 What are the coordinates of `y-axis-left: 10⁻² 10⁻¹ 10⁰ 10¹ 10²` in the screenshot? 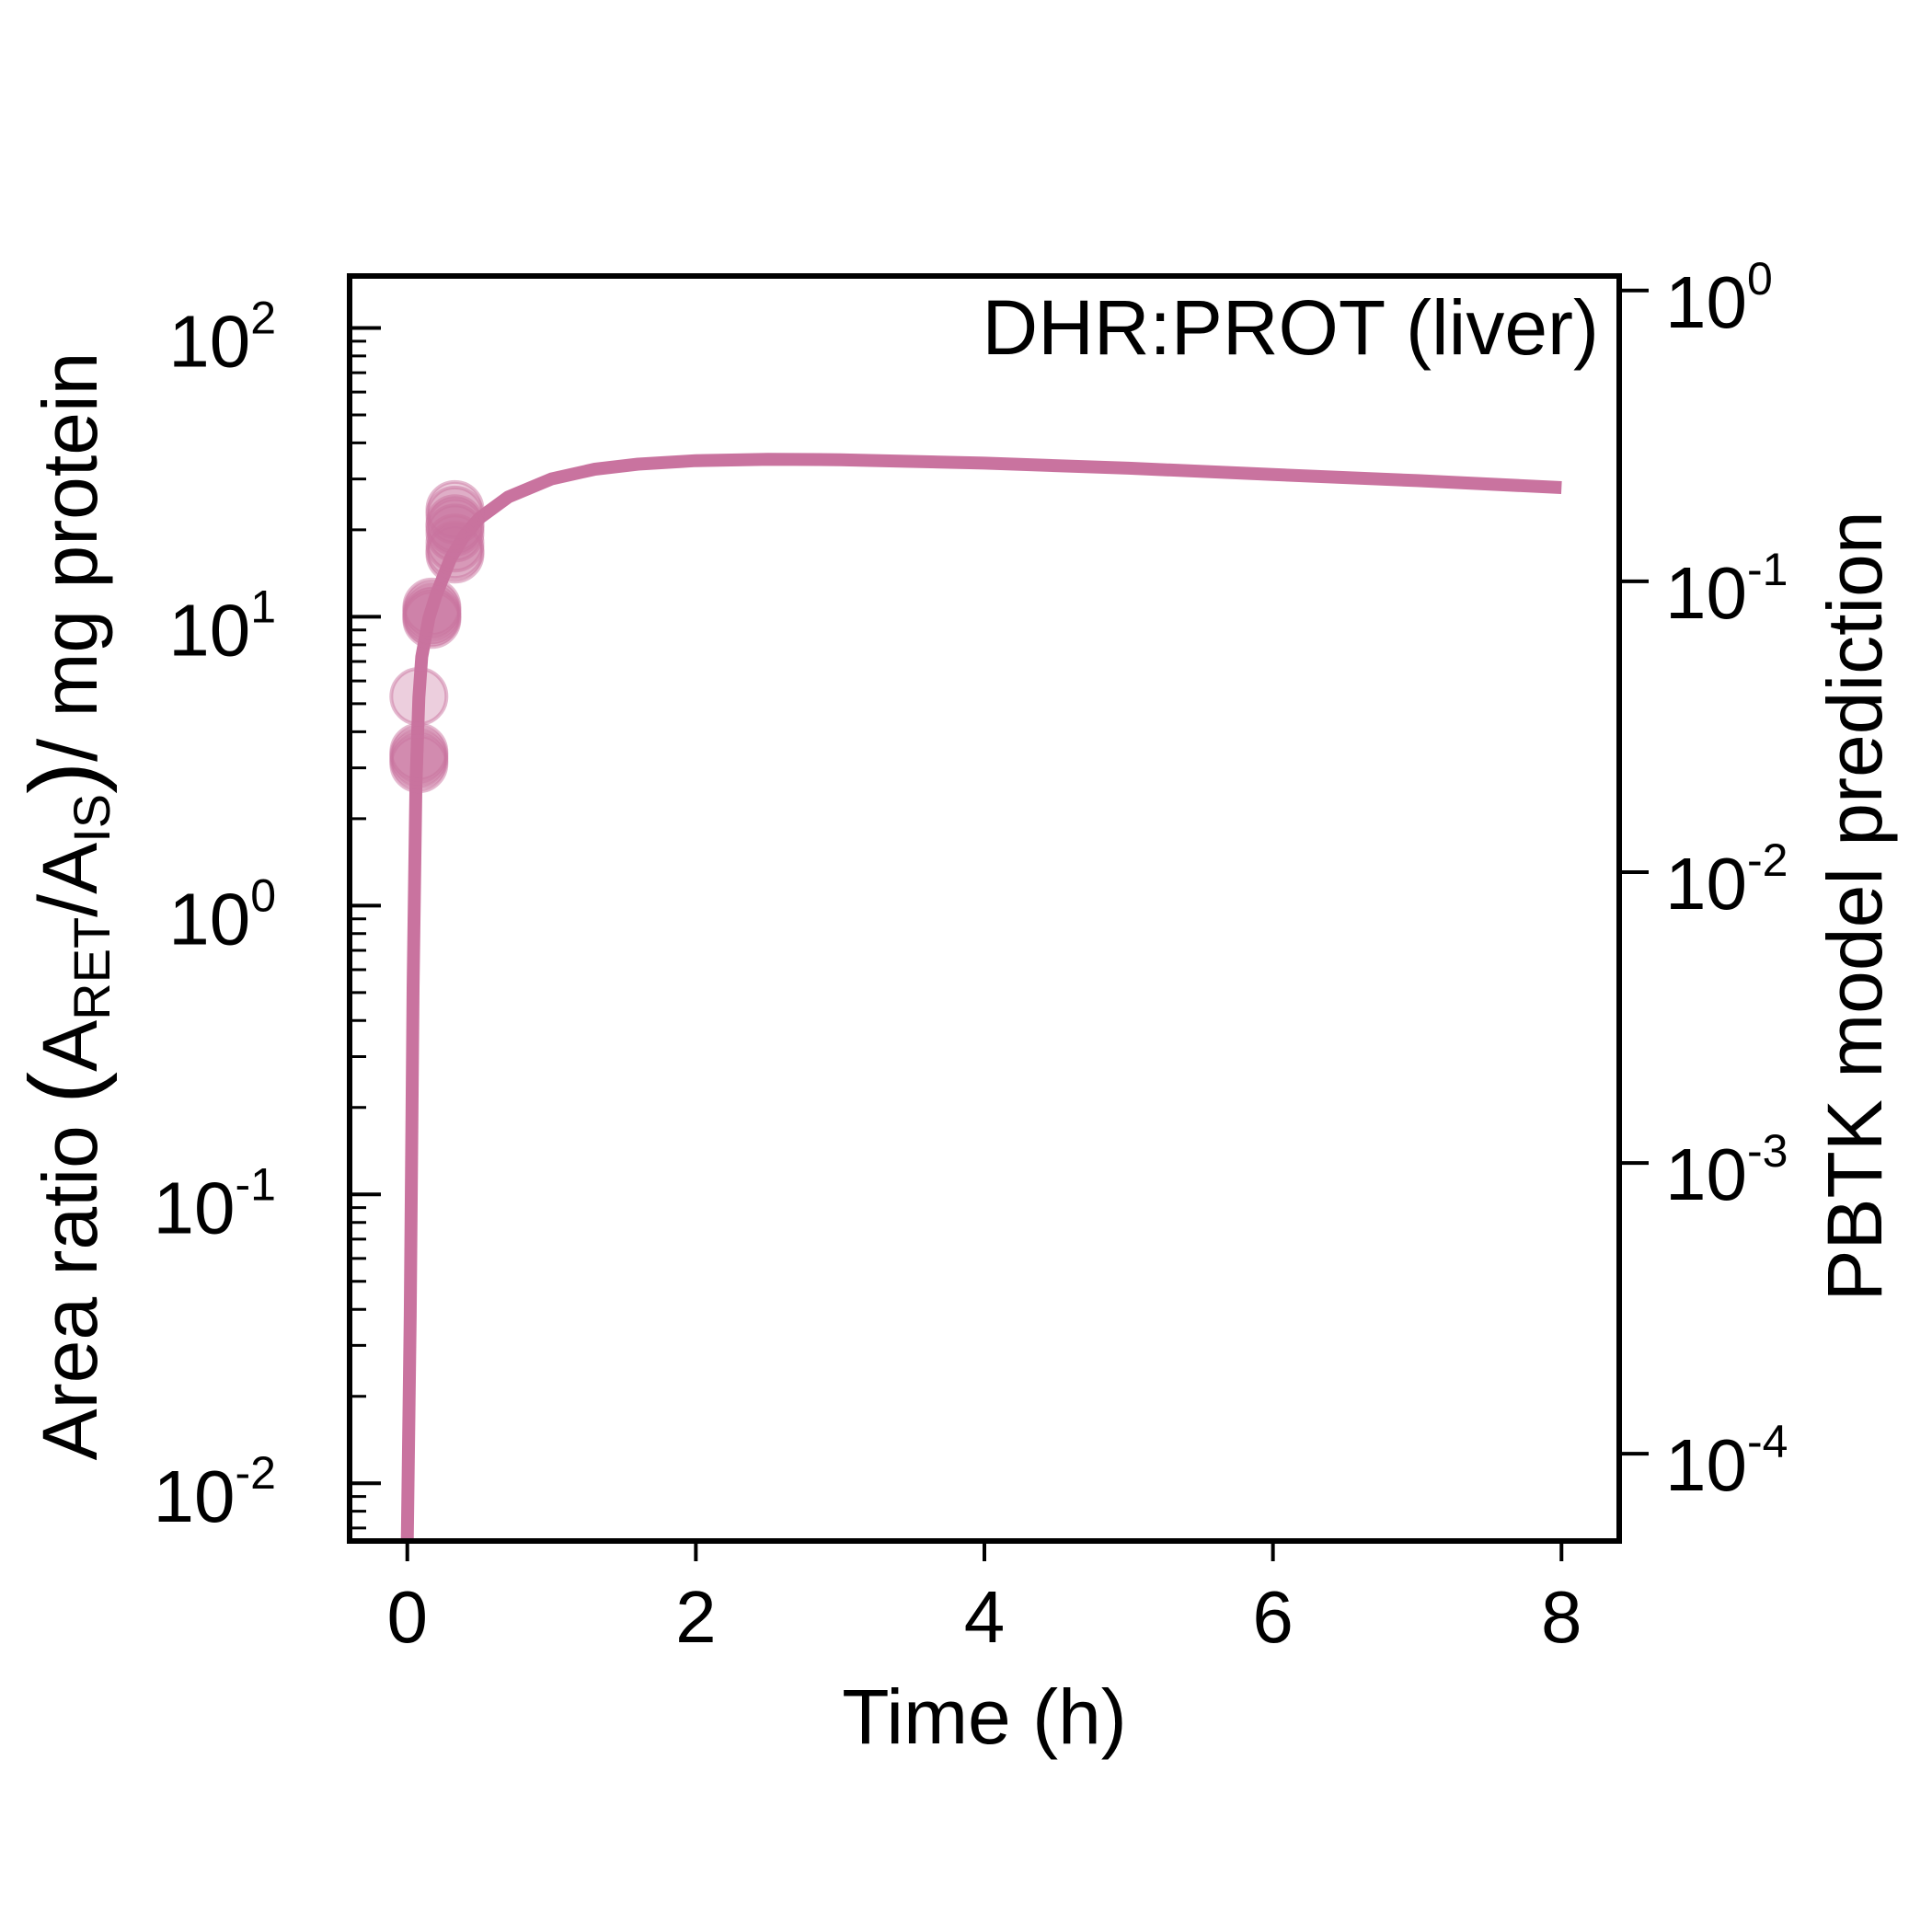 It's located at (267, 915).